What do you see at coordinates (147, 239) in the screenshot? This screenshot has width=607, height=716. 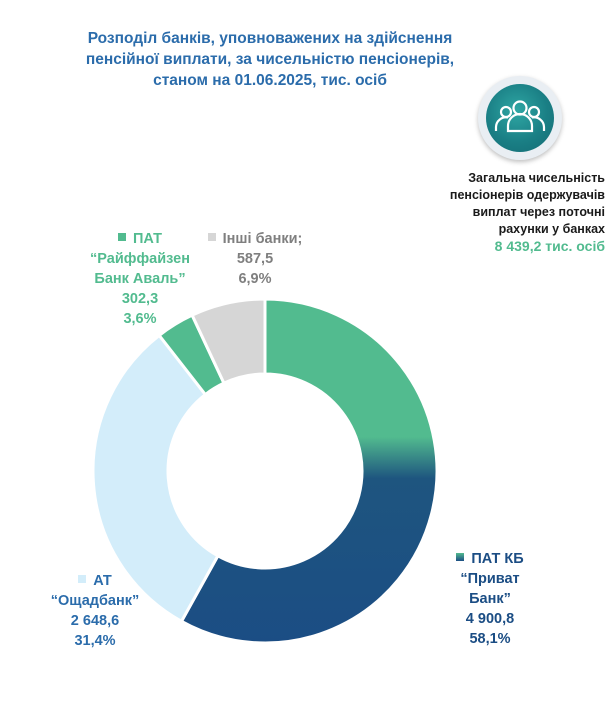 I see `raif-name-1: ПАТ` at bounding box center [147, 239].